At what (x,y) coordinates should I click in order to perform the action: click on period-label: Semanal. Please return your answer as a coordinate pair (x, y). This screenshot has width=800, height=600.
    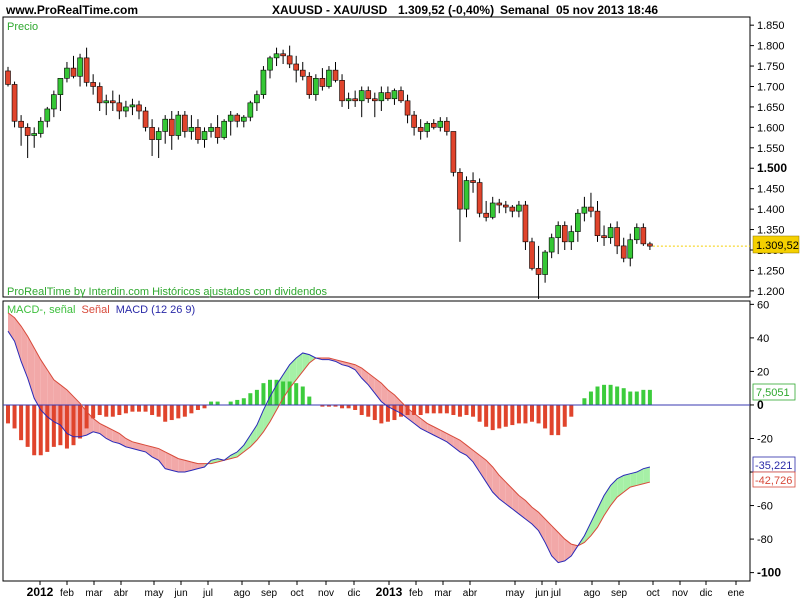
    Looking at the image, I should click on (524, 10).